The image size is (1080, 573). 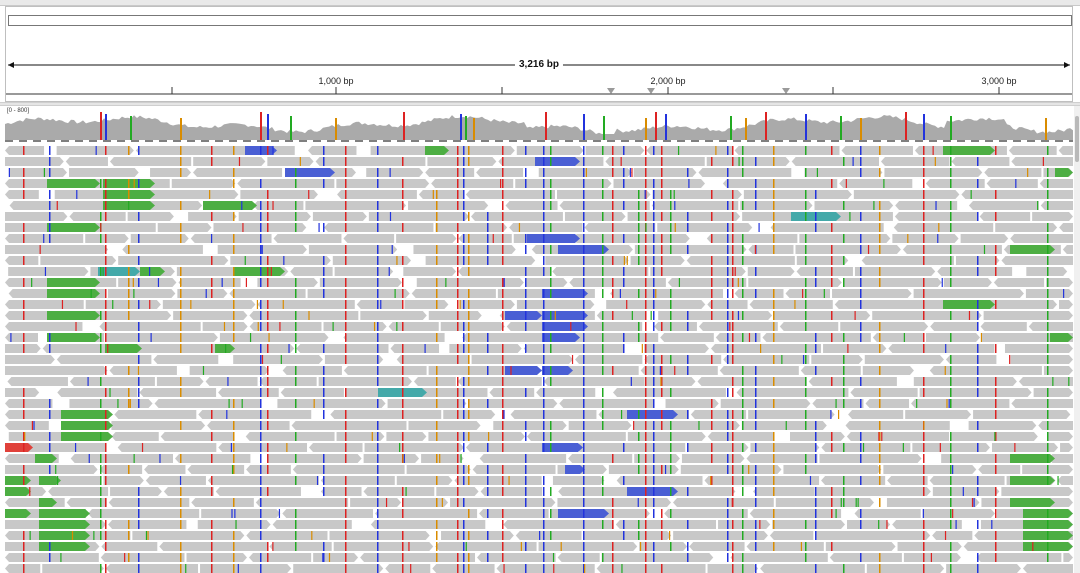 I want to click on vertical-scrollbar, so click(x=1077, y=339).